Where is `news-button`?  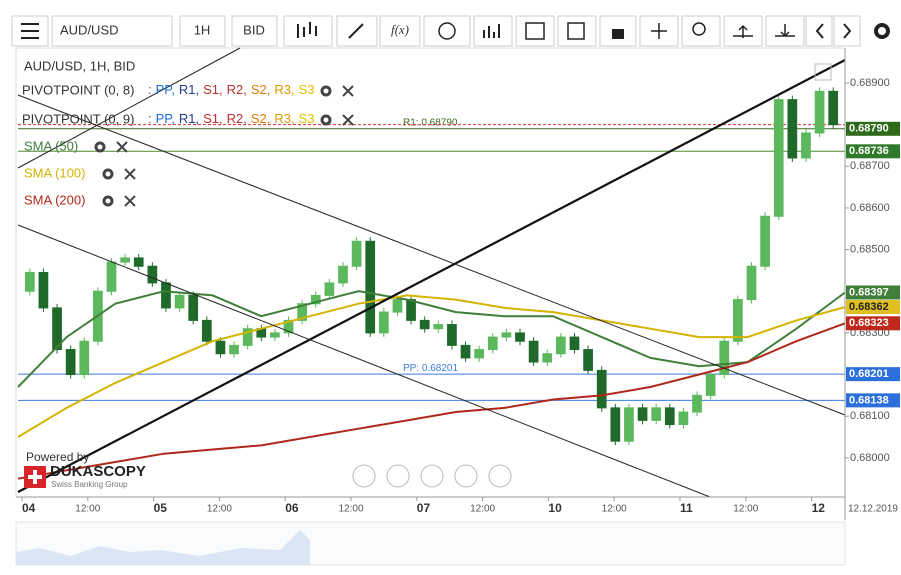 news-button is located at coordinates (577, 31).